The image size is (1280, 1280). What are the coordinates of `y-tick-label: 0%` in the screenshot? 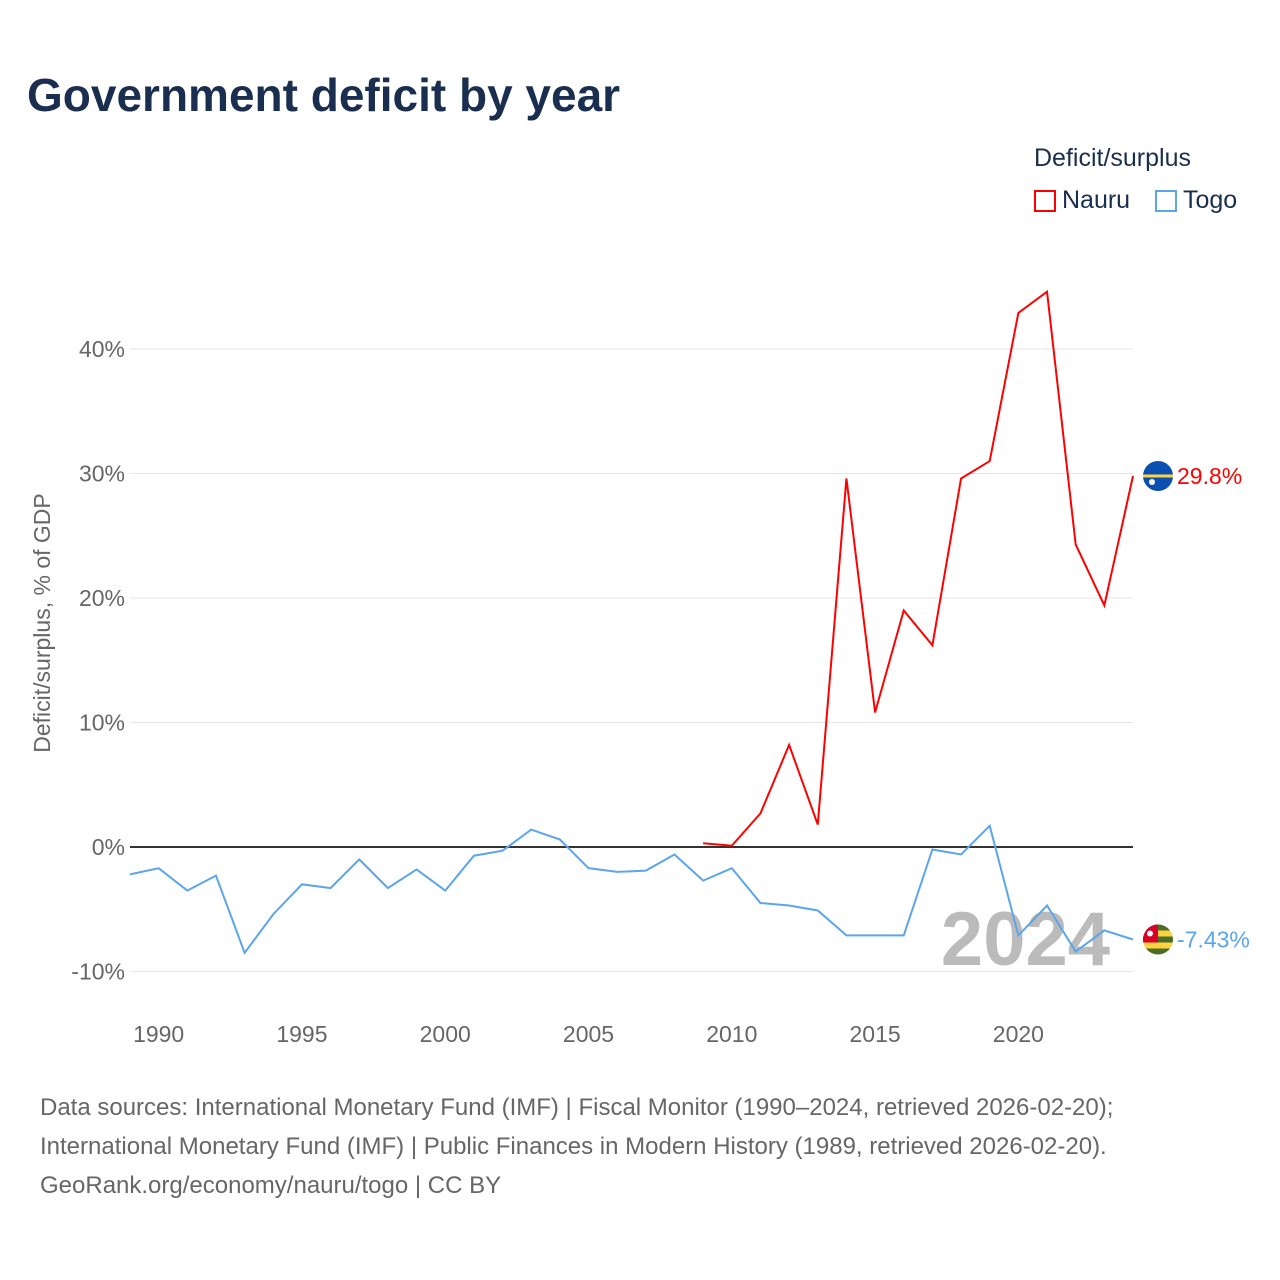 It's located at (108, 847).